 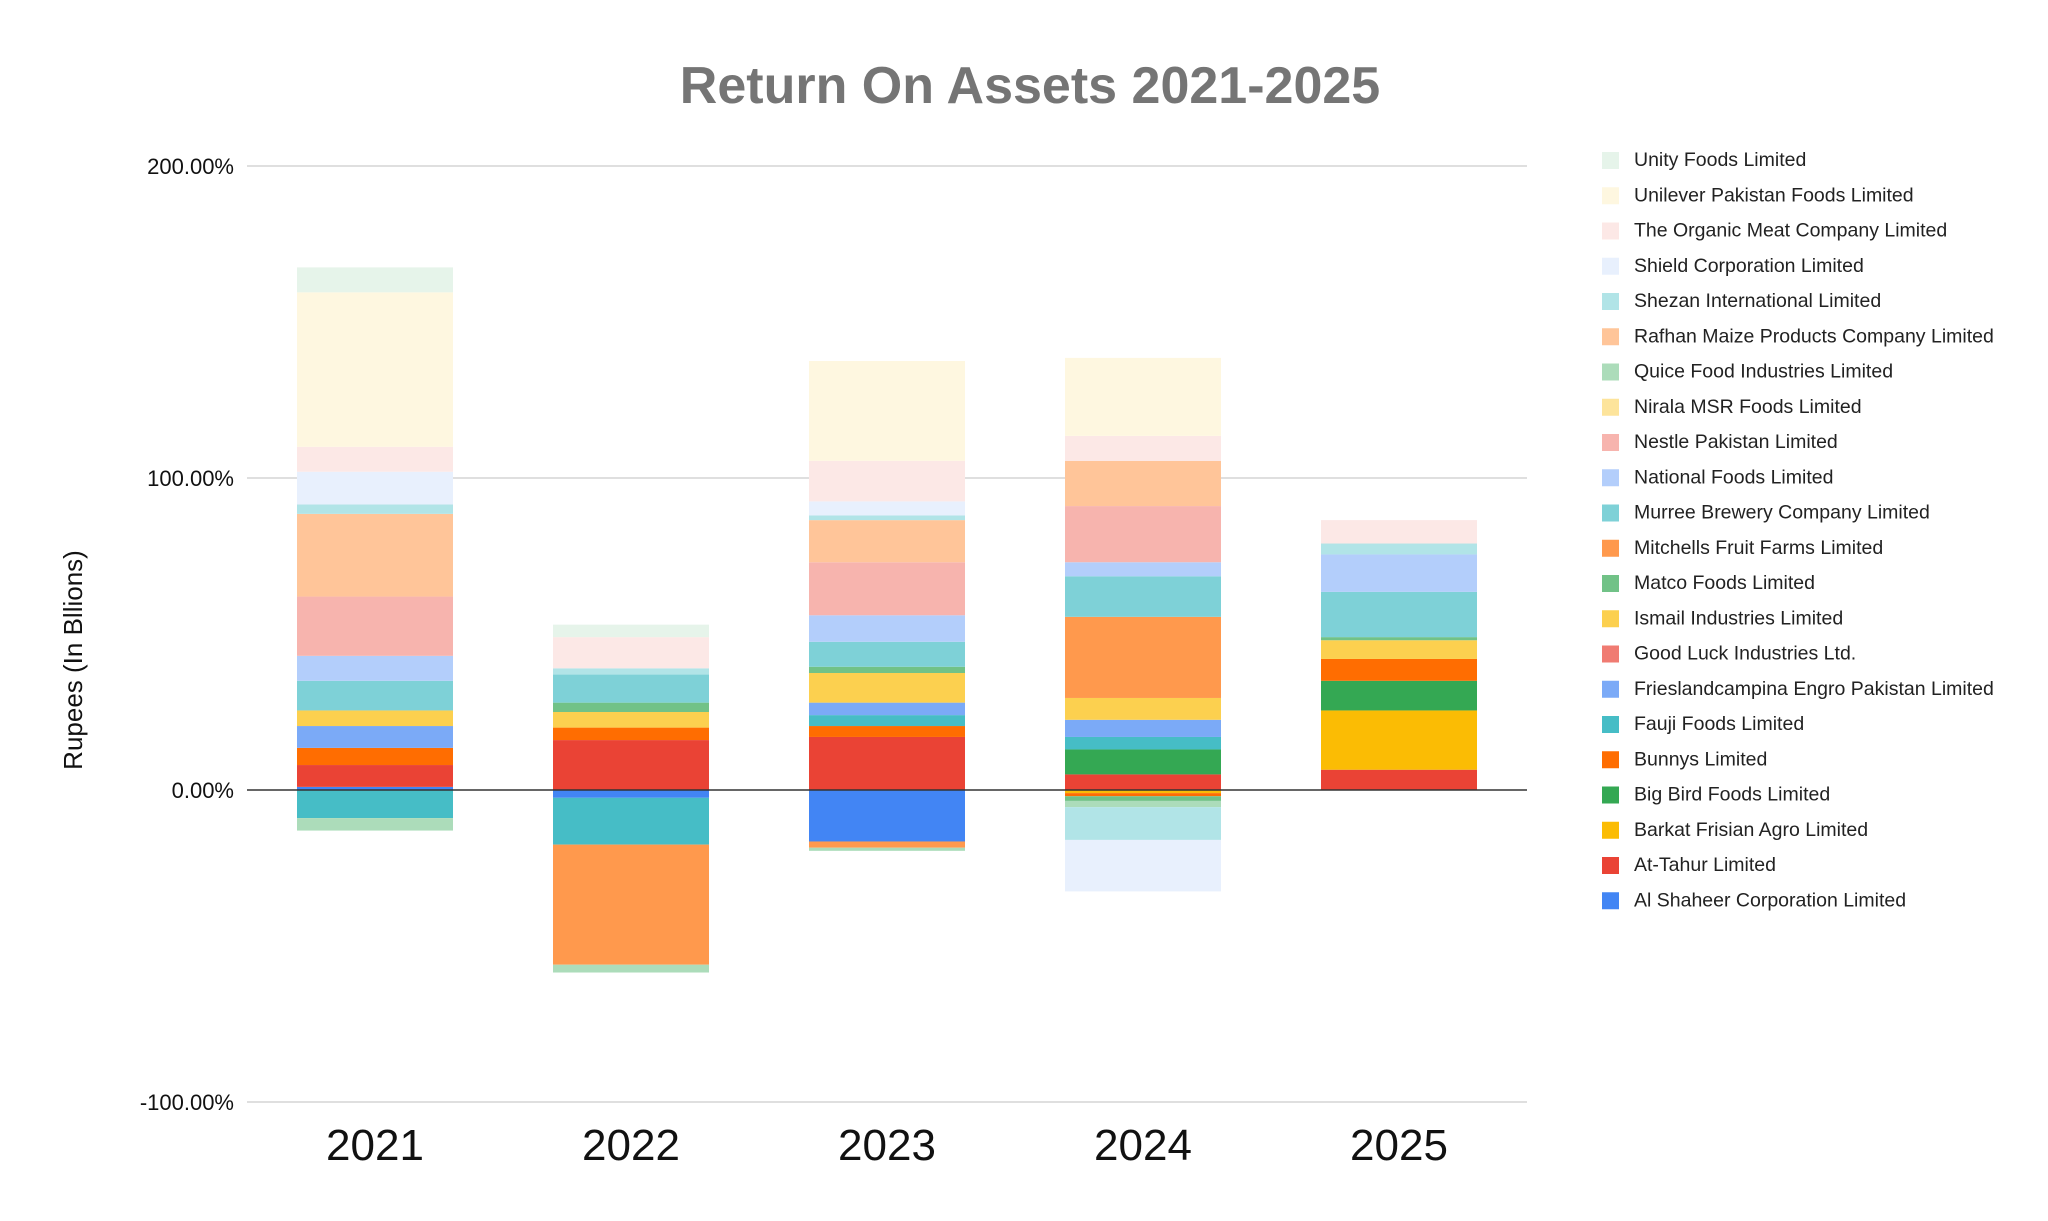 What do you see at coordinates (187, 1102) in the screenshot?
I see `y-tick-label: -100.00%` at bounding box center [187, 1102].